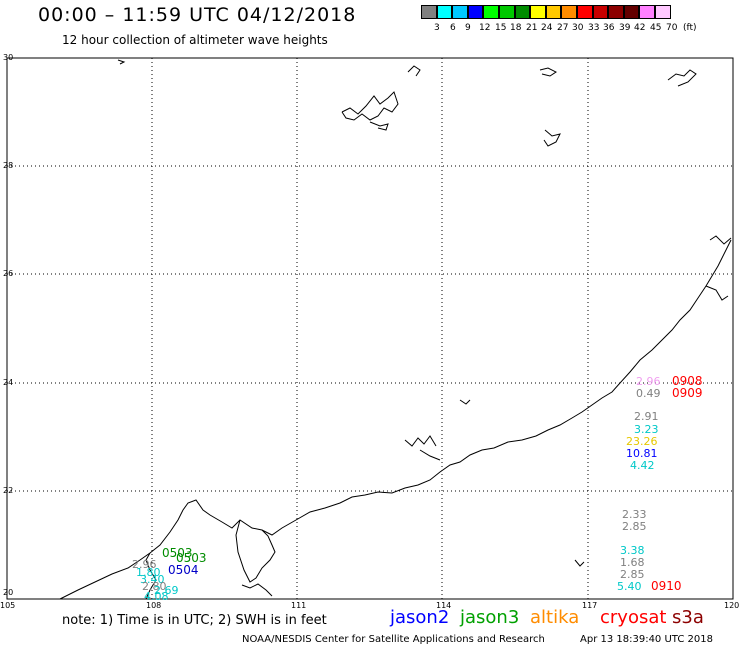  I want to click on lat-label: 24, so click(8, 382).